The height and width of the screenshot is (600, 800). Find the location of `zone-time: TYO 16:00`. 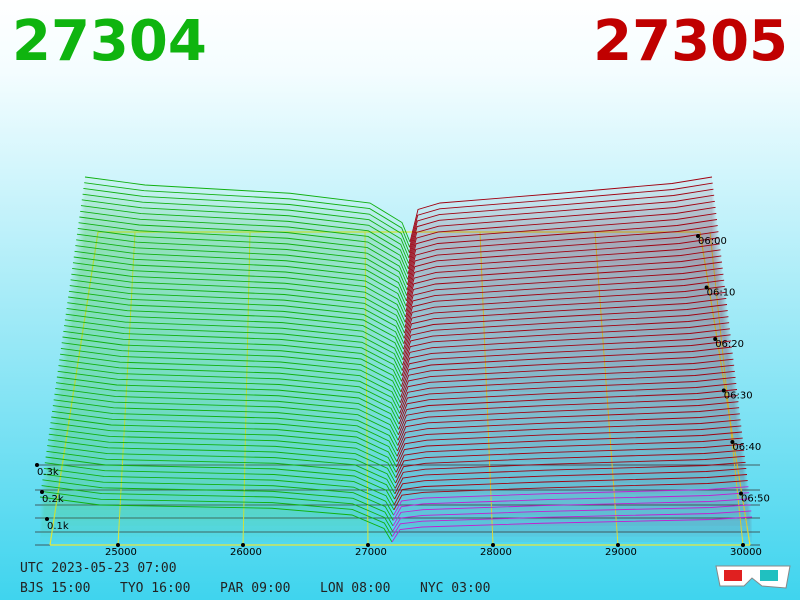

zone-time: TYO 16:00 is located at coordinates (155, 588).